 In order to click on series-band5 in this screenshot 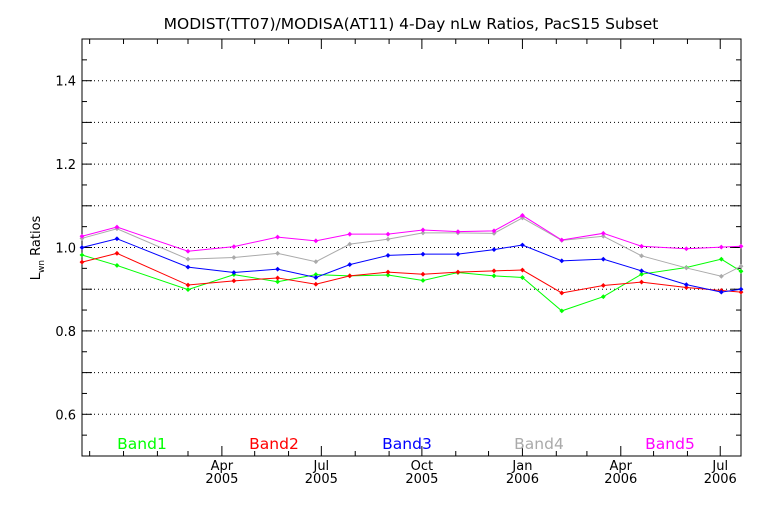, I will do `click(411, 233)`.